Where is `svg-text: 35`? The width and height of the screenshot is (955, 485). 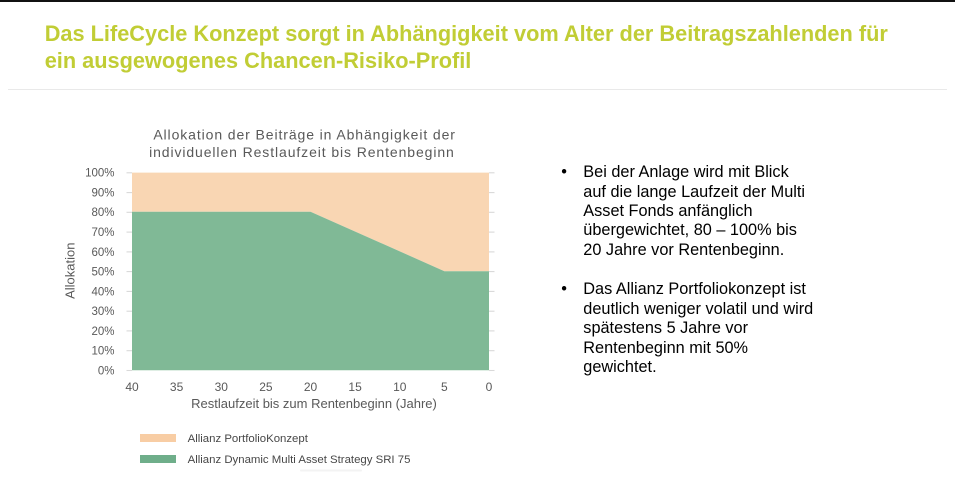
svg-text: 35 is located at coordinates (177, 387).